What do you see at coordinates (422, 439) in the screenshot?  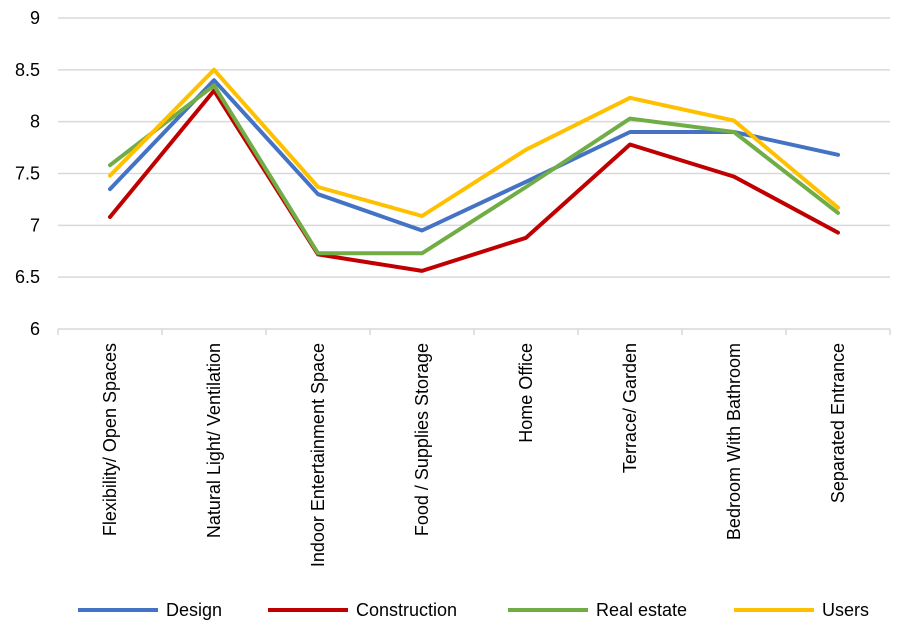 I see `x-tick-label: Food / Supplies Storage` at bounding box center [422, 439].